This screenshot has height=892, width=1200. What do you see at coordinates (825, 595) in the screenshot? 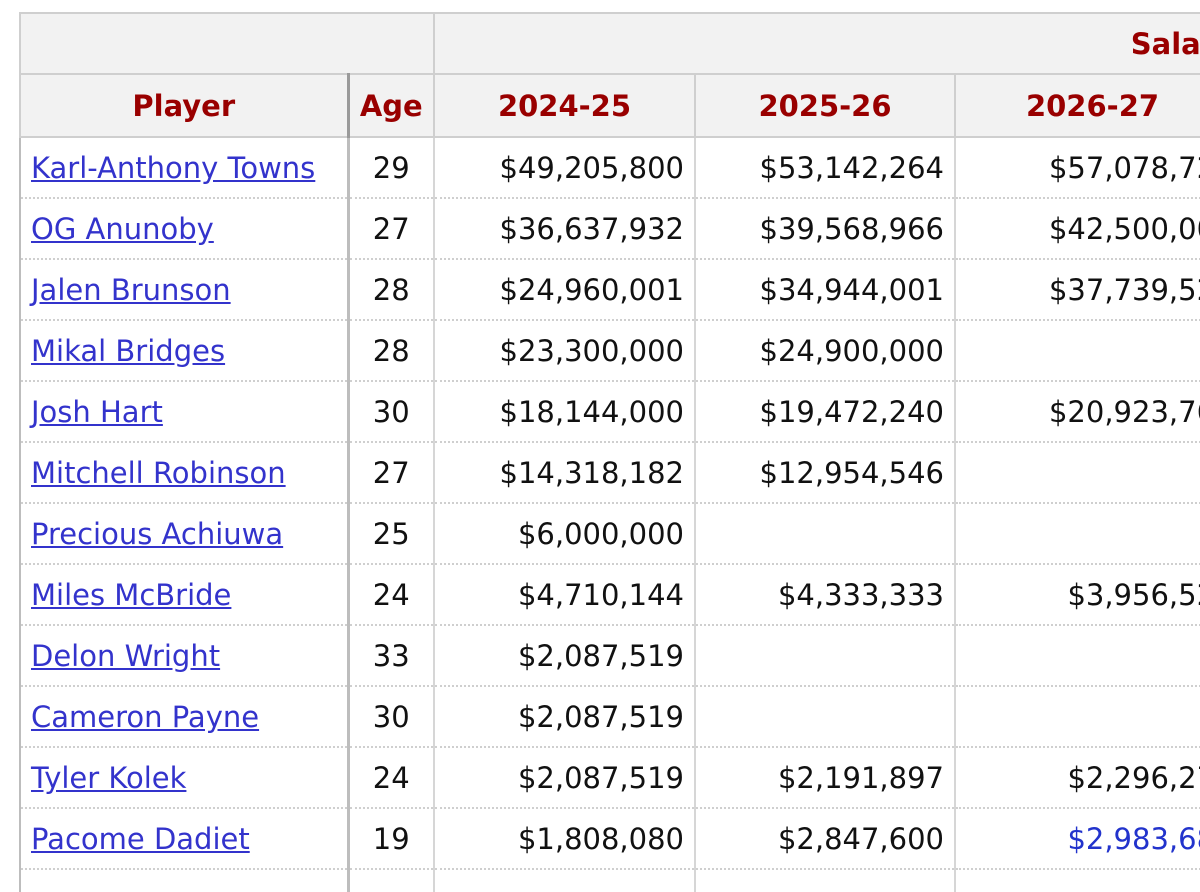
I see `salary-cell: $4,333,333` at bounding box center [825, 595].